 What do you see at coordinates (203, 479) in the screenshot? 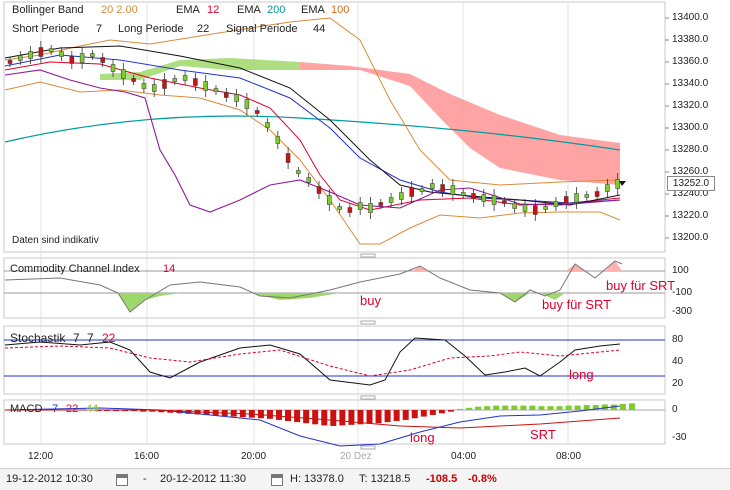
I see `range-to: 20-12-2012 11:30` at bounding box center [203, 479].